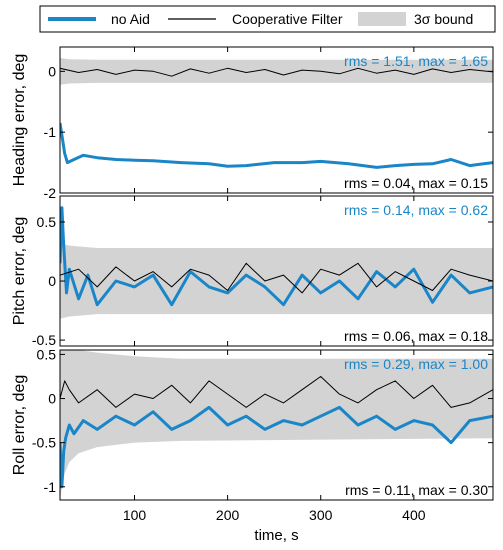 This screenshot has width=503, height=550. I want to click on stats-annotation-no-aid: rms = 0.29, max = 1.00, so click(416, 364).